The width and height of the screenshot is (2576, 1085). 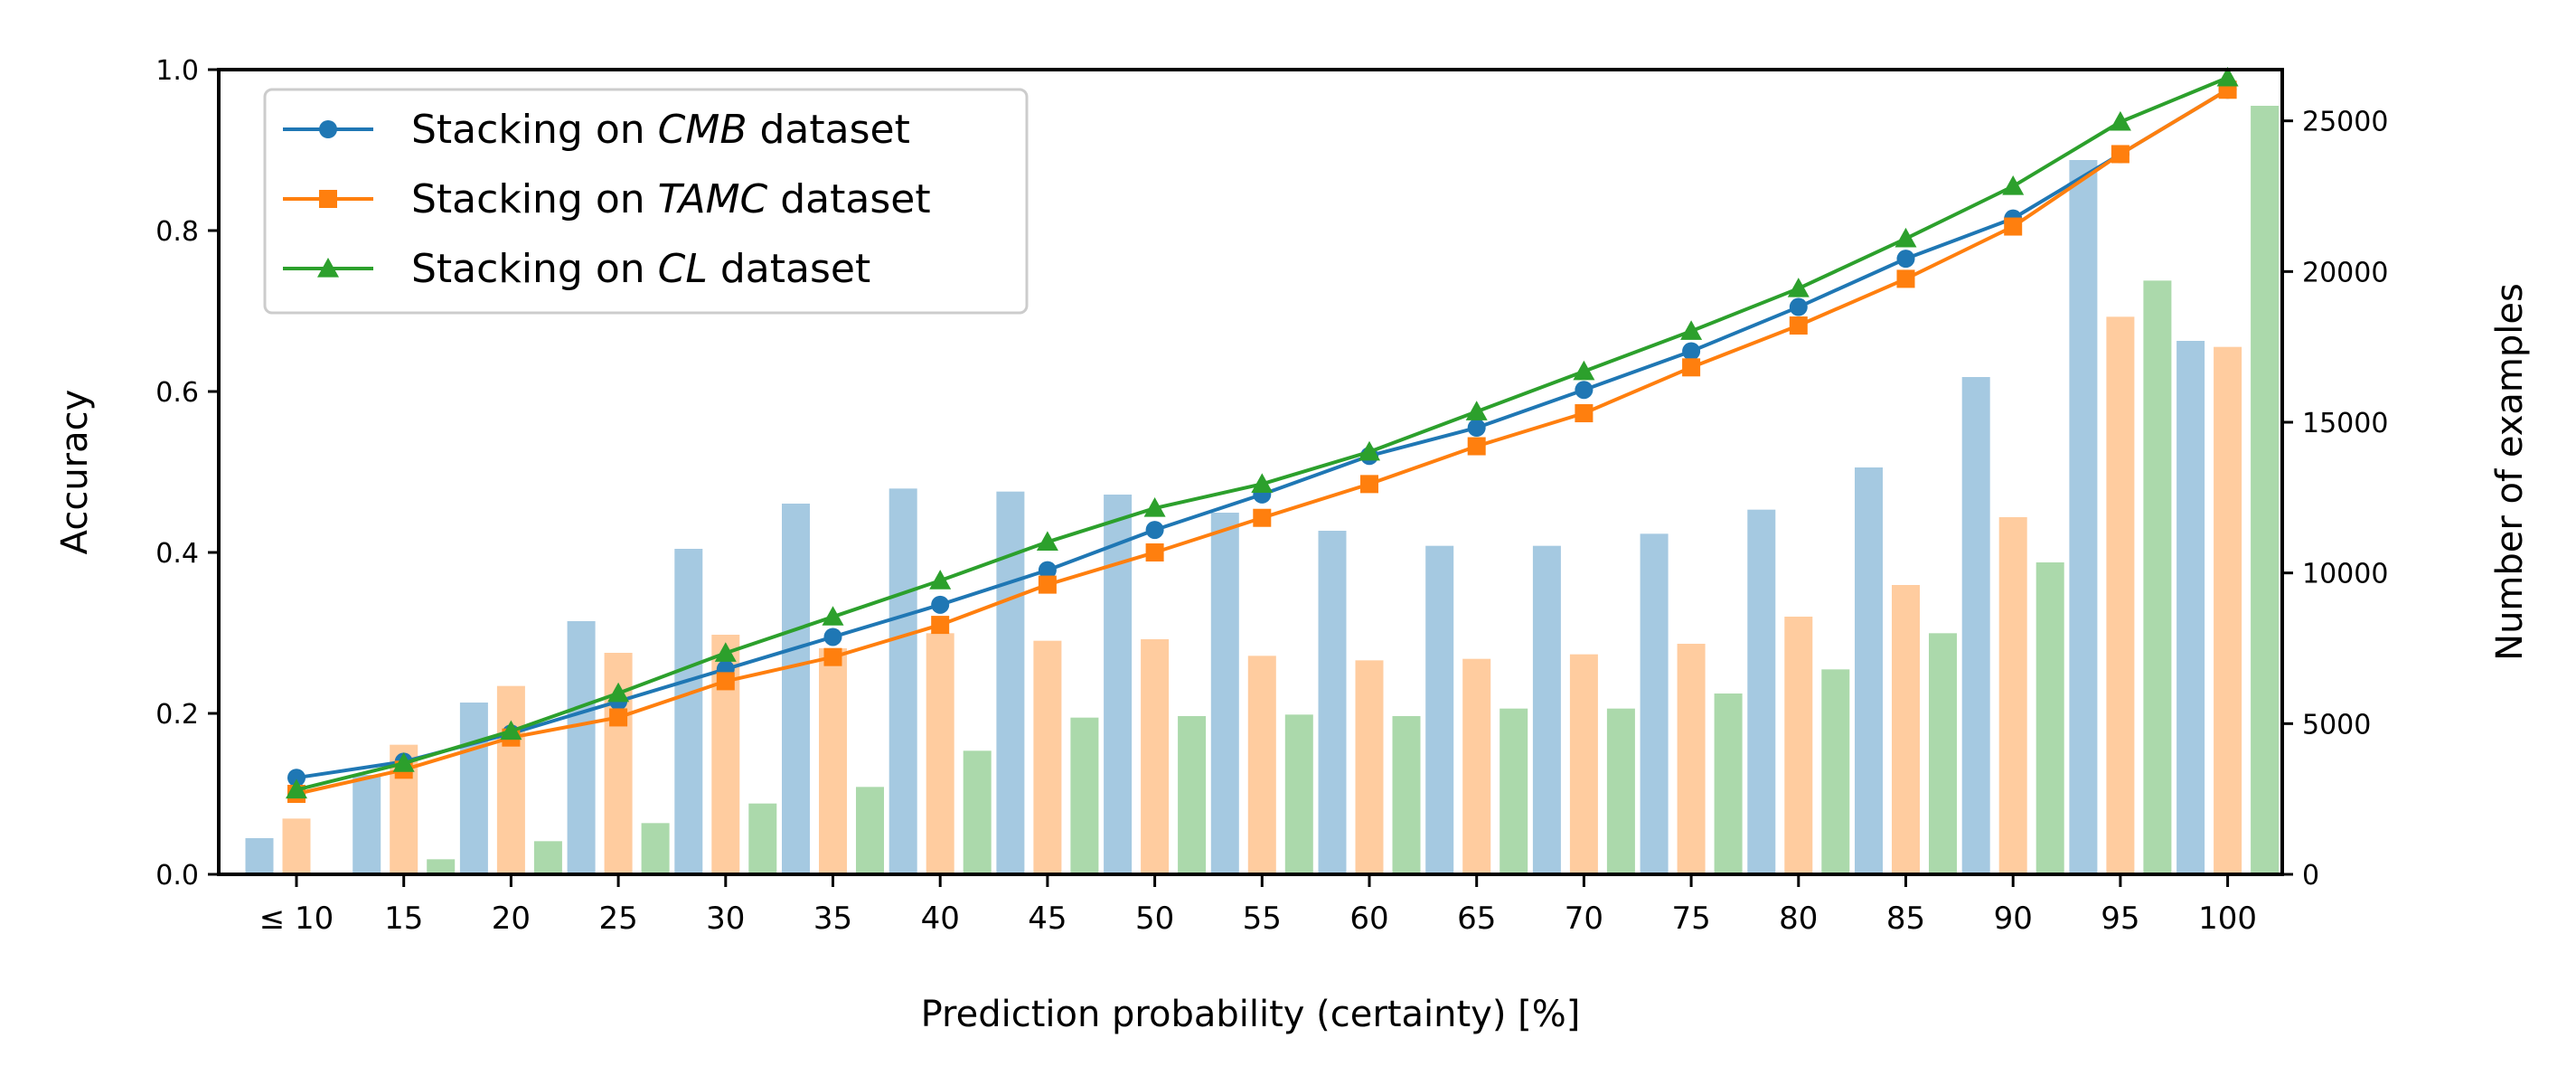 What do you see at coordinates (2345, 424) in the screenshot?
I see `right-tick-label: 15000` at bounding box center [2345, 424].